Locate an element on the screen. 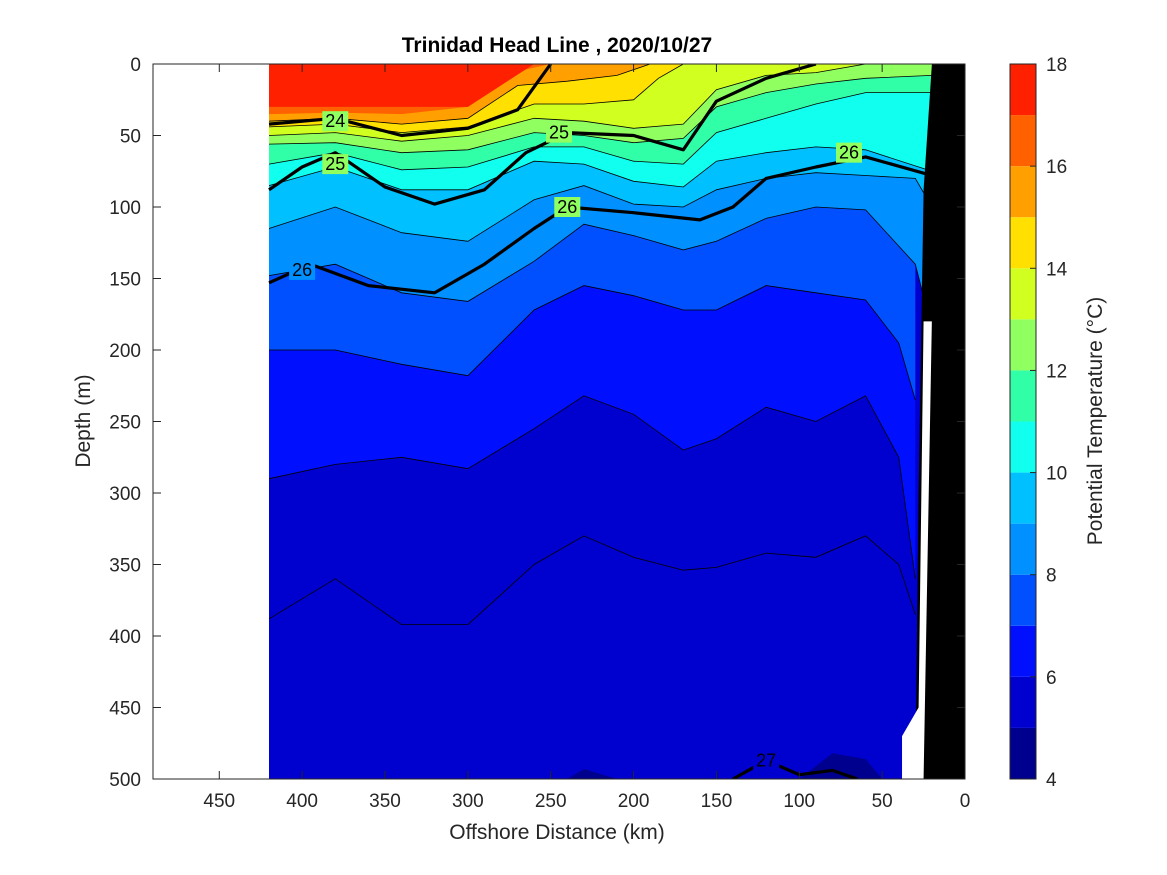  colorbar-tick-label: 8 is located at coordinates (1051, 576).